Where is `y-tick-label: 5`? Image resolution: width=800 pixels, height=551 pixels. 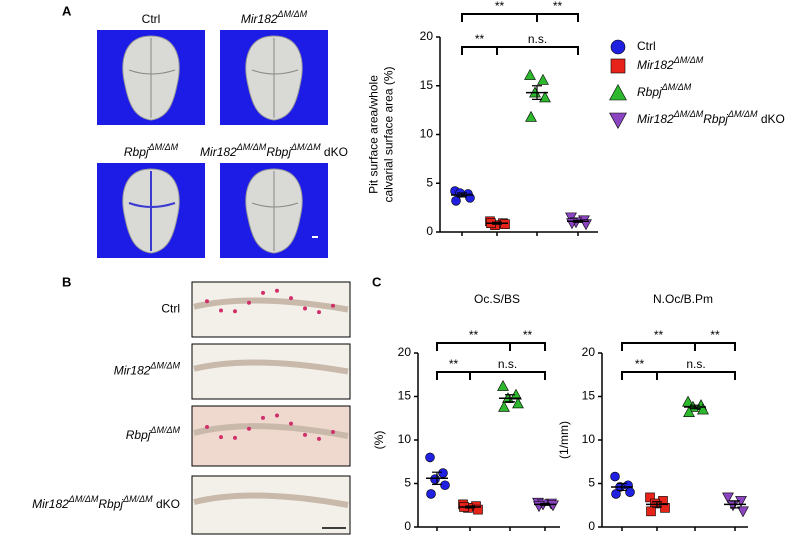
y-tick-label: 5 is located at coordinates (407, 483).